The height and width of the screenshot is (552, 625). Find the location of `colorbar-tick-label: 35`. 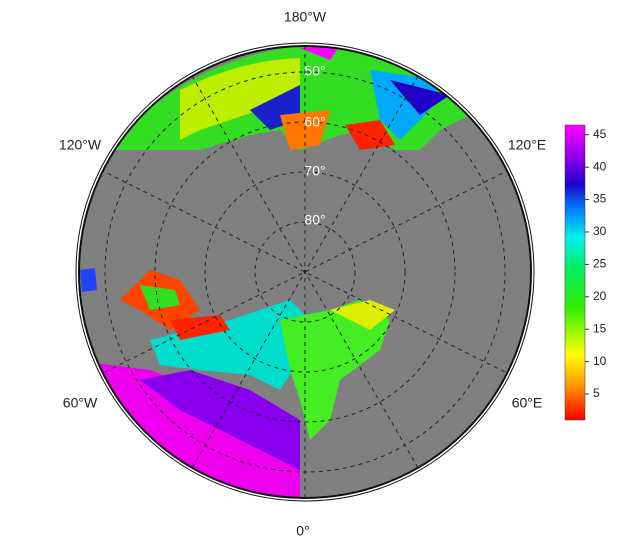

colorbar-tick-label: 35 is located at coordinates (600, 199).